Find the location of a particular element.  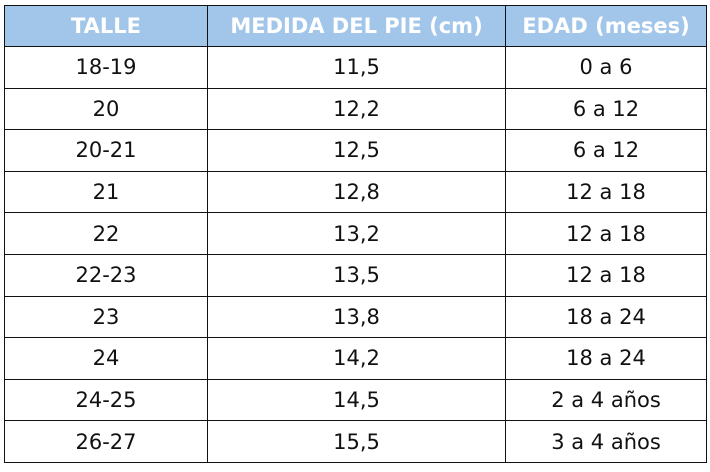

table-cell: 2 a 4 años is located at coordinates (606, 400).